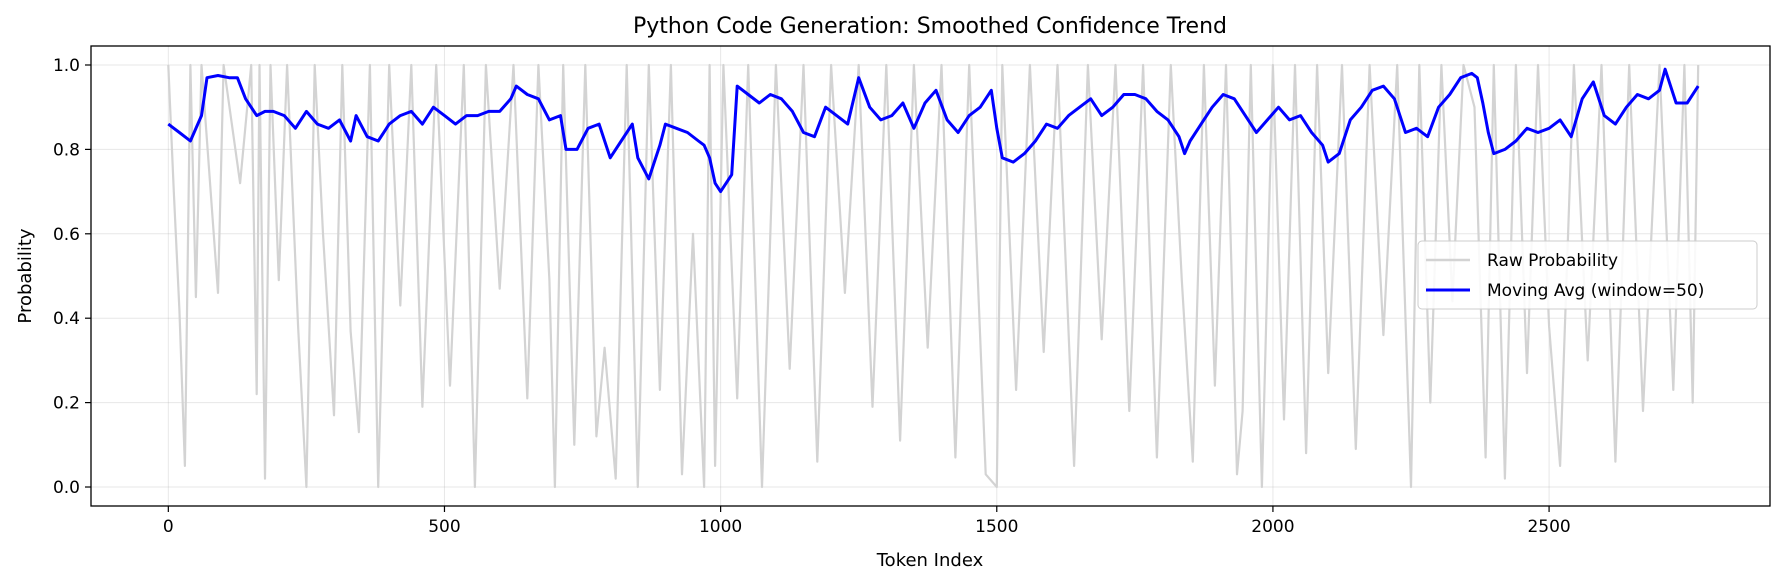 This screenshot has width=1785, height=584. I want to click on y-tick-label: 0.8, so click(66, 150).